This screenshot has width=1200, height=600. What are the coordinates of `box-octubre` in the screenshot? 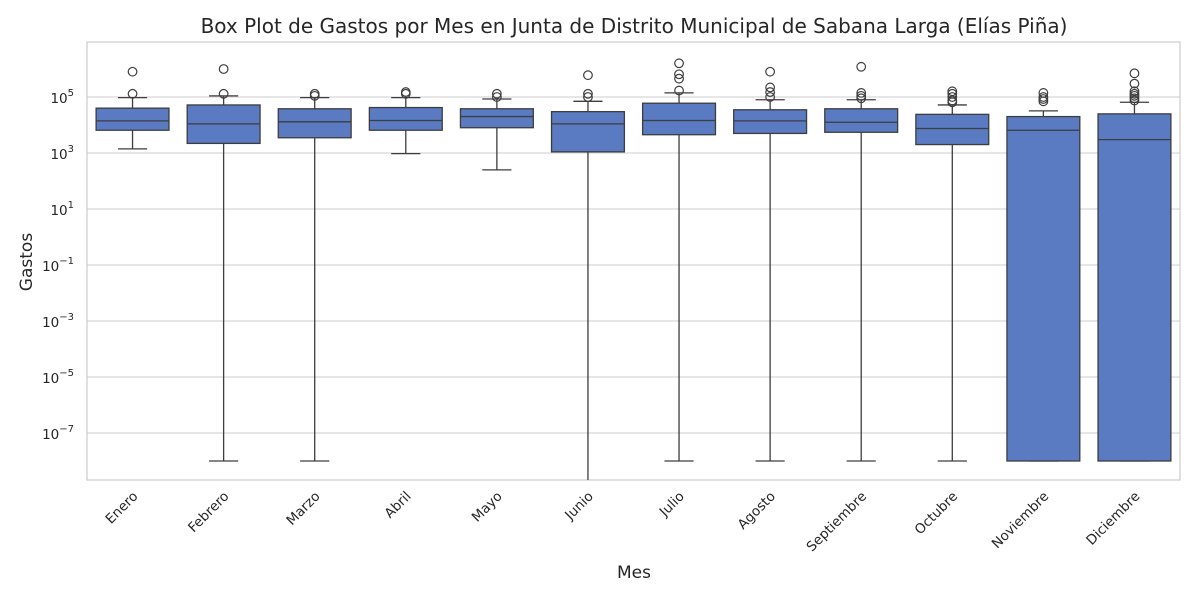 It's located at (952, 274).